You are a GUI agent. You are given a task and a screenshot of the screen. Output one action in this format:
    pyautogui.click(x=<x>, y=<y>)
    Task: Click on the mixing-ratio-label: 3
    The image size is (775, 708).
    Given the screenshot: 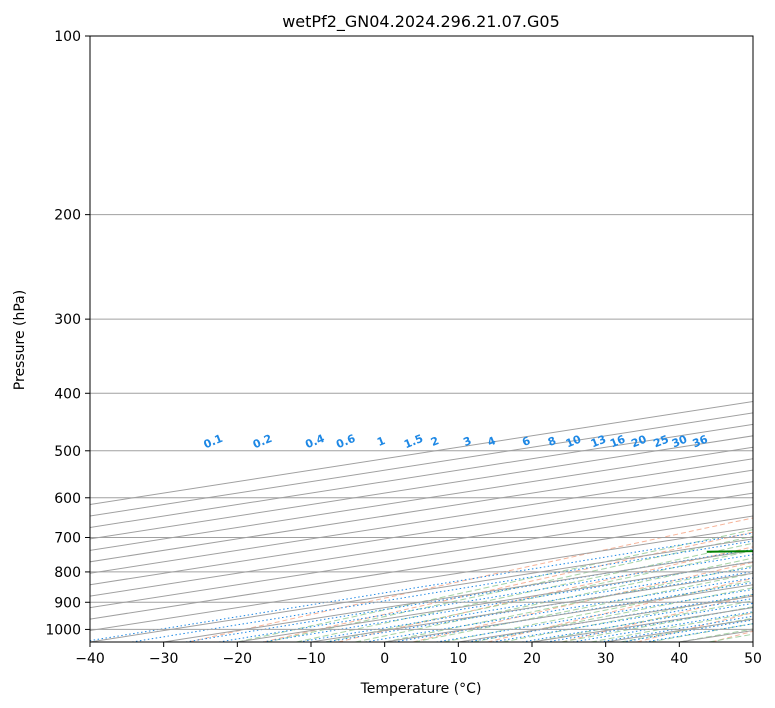 What is the action you would take?
    pyautogui.click(x=467, y=441)
    